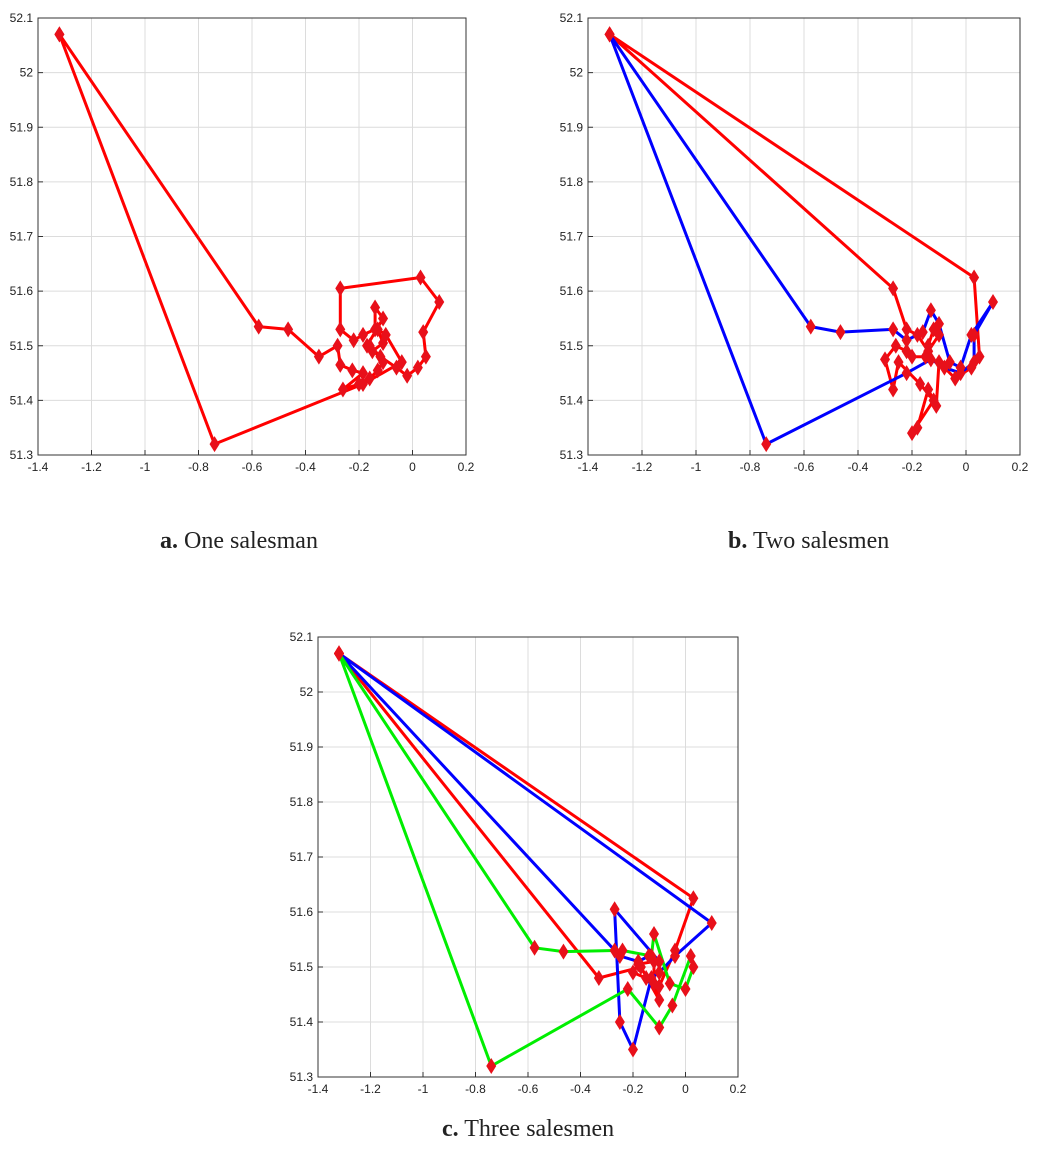 Image resolution: width=1037 pixels, height=1151 pixels. Describe the element at coordinates (912, 467) in the screenshot. I see `x-tick-label: -0.2` at that location.